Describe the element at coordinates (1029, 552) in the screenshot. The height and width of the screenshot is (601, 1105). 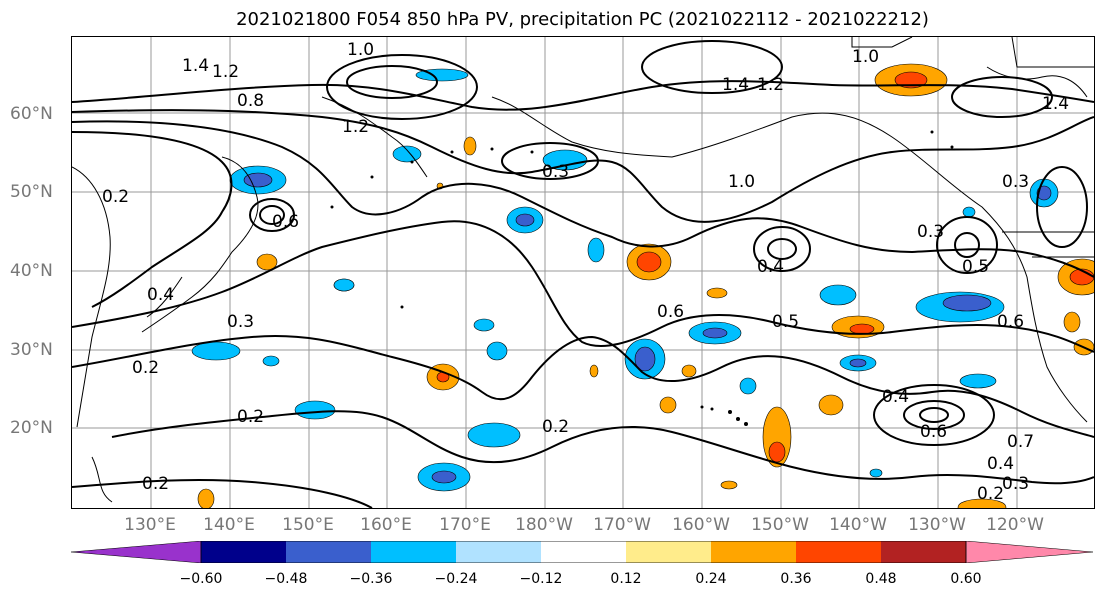
I see `colorbar-extend-high` at that location.